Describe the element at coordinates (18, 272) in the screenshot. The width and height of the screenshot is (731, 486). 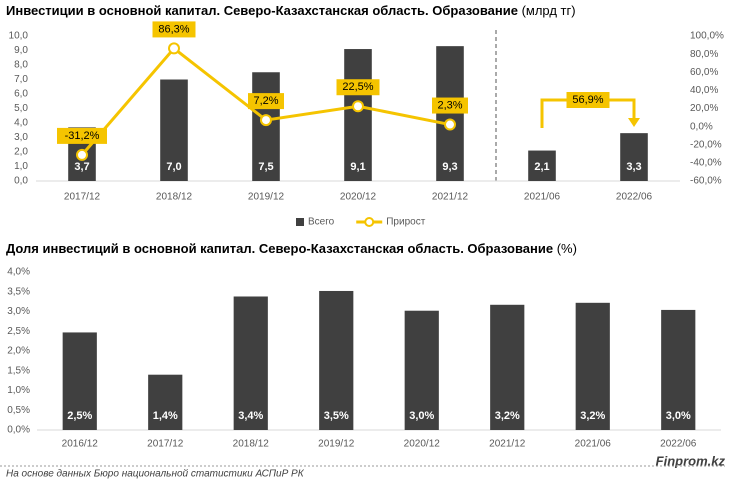
I see `y-tick-label: 4,0%` at that location.